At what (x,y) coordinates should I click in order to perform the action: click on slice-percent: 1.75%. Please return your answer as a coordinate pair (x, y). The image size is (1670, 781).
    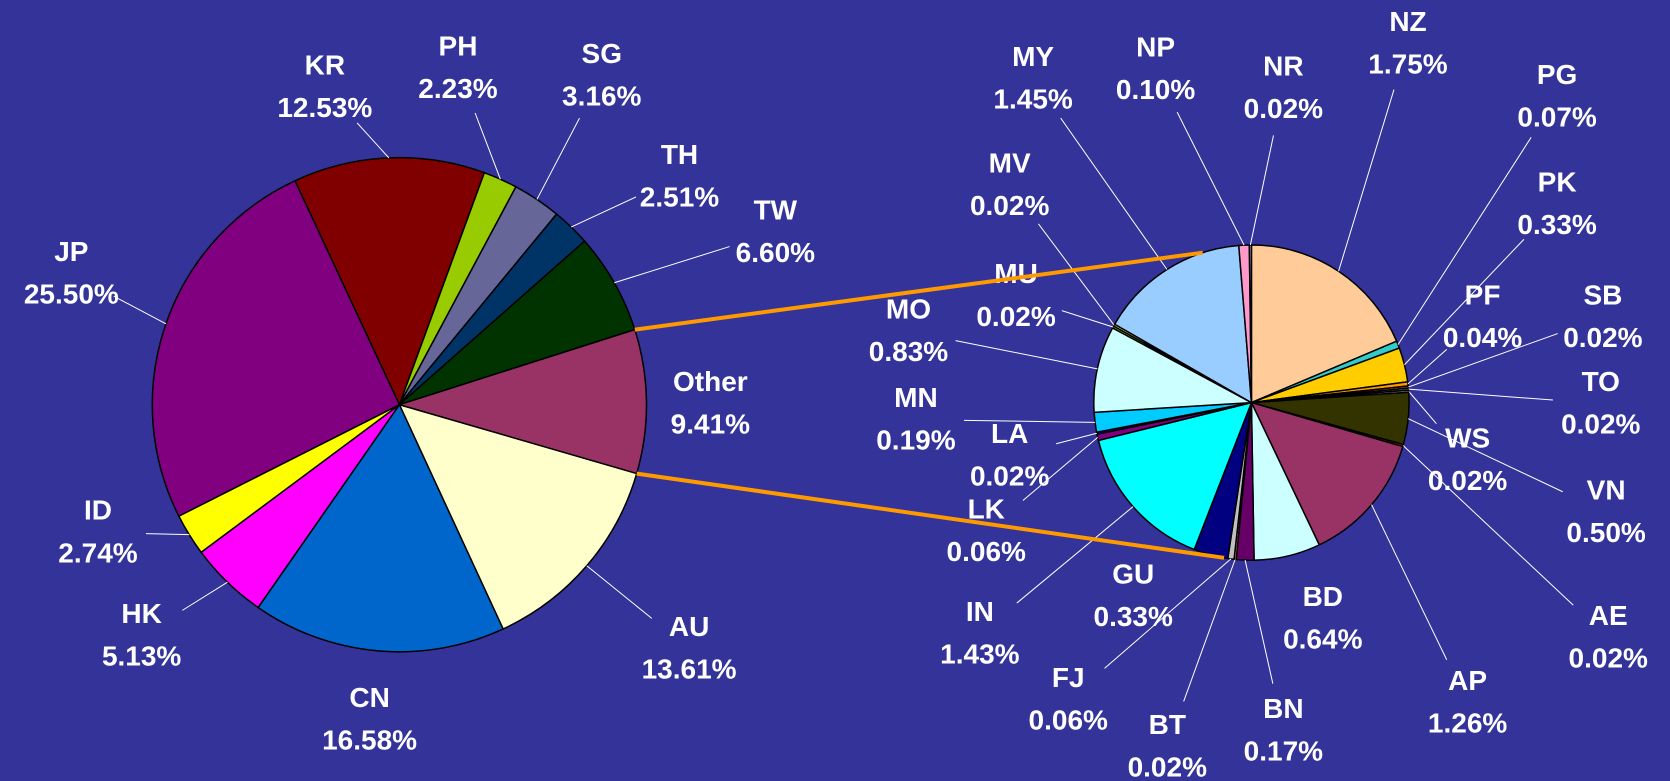
    Looking at the image, I should click on (1407, 63).